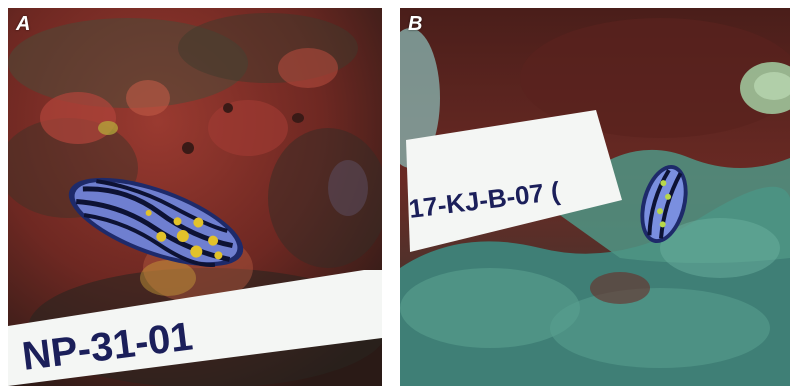  I want to click on nudibranch-a, so click(156, 222).